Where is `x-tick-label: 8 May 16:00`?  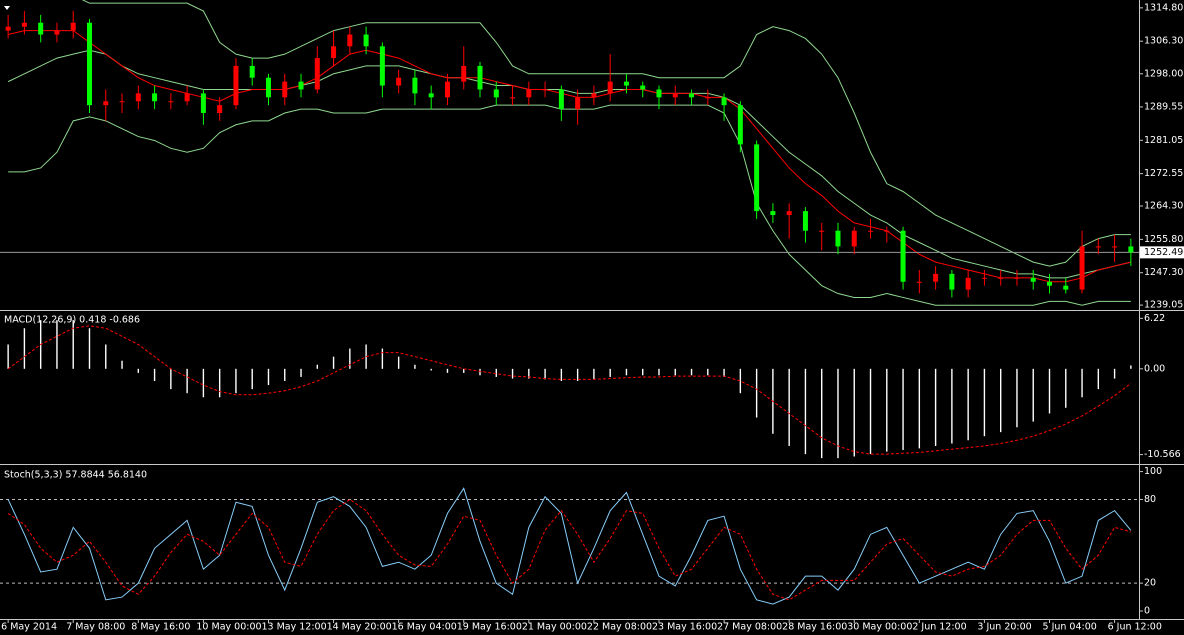 x-tick-label: 8 May 16:00 is located at coordinates (160, 627).